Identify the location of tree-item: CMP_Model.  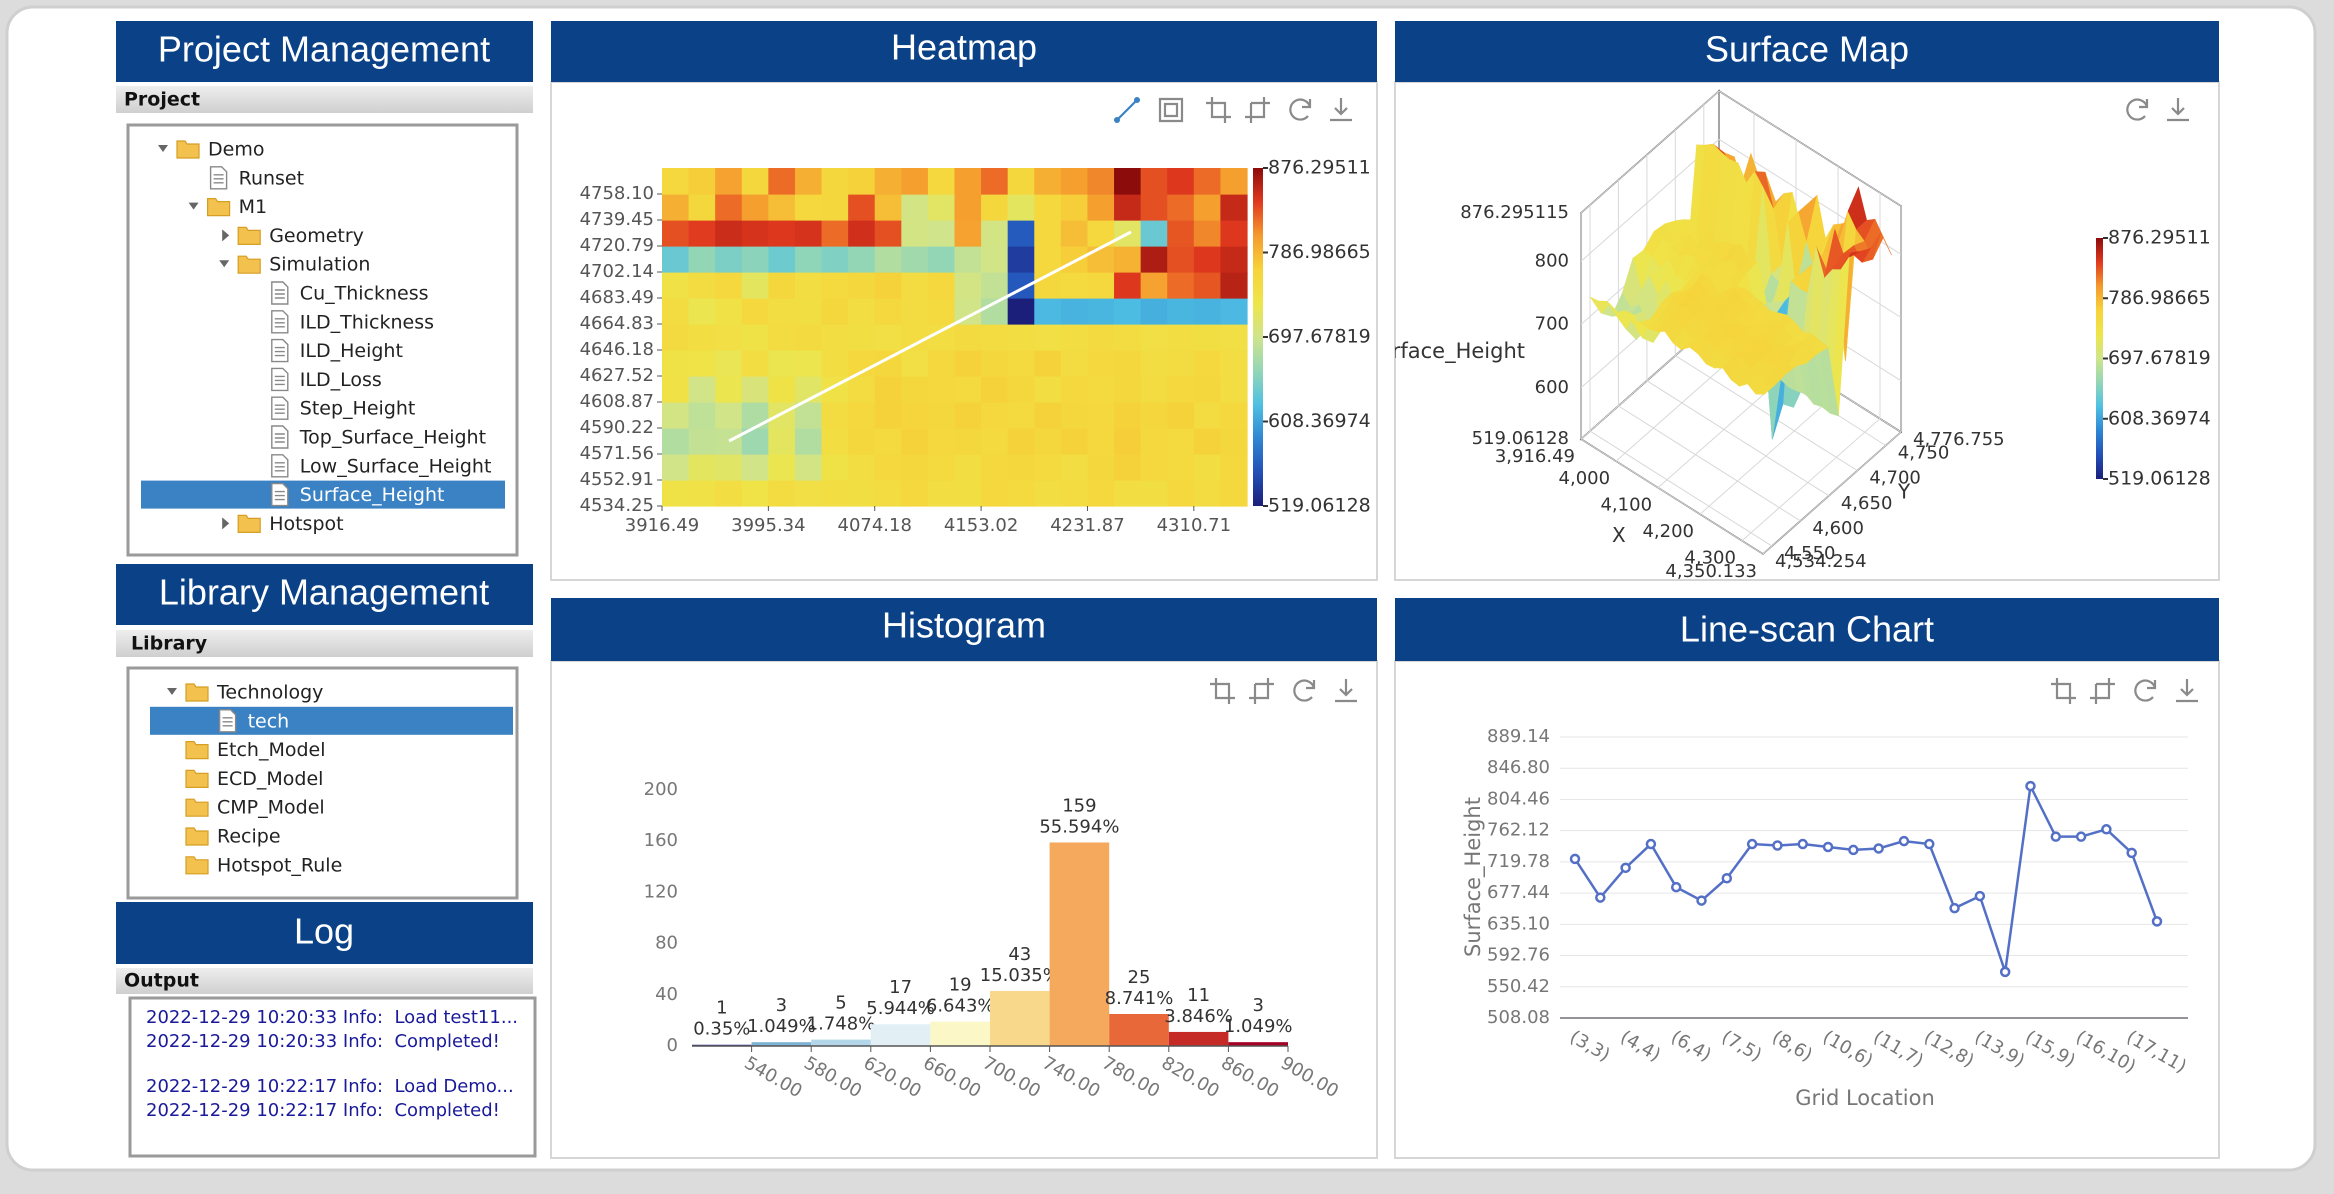
(271, 808).